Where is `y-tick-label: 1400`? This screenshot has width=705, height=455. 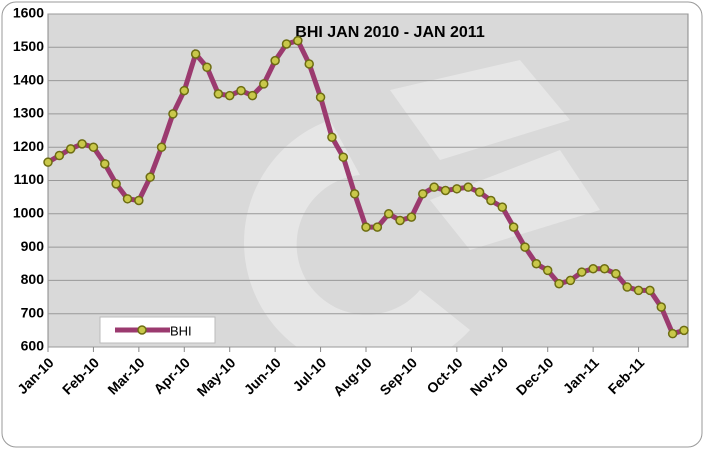
y-tick-label: 1400 is located at coordinates (28, 79).